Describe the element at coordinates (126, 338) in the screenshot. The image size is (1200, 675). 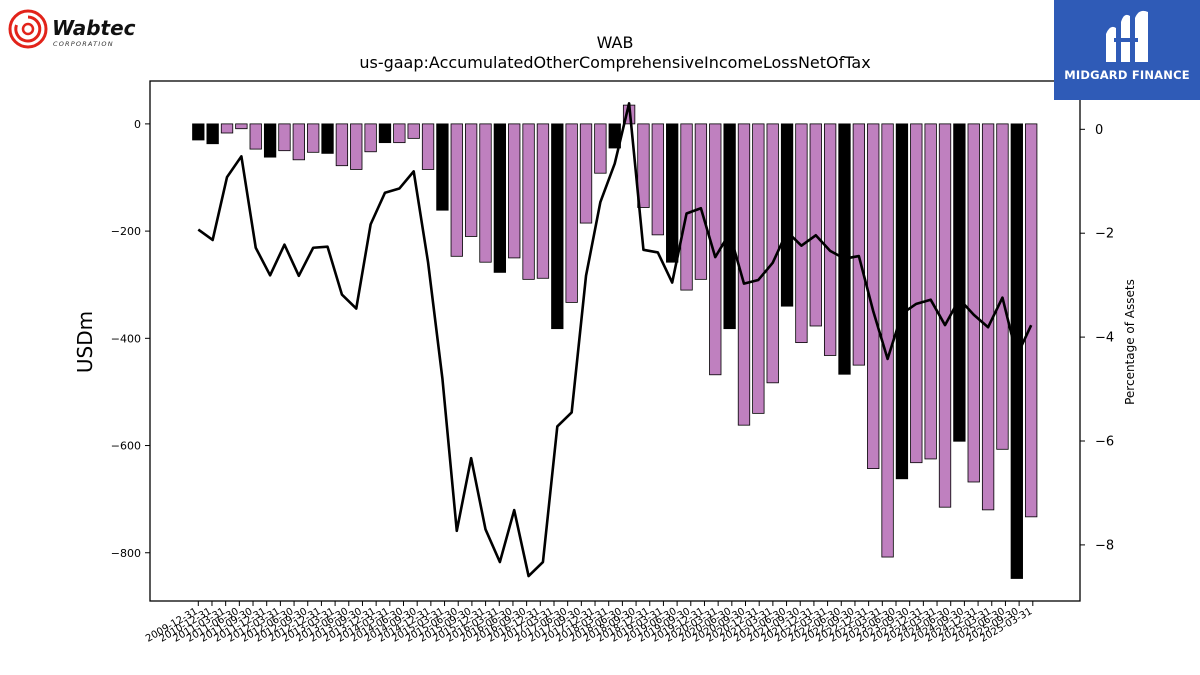
I see `y-tick-label: −400` at that location.